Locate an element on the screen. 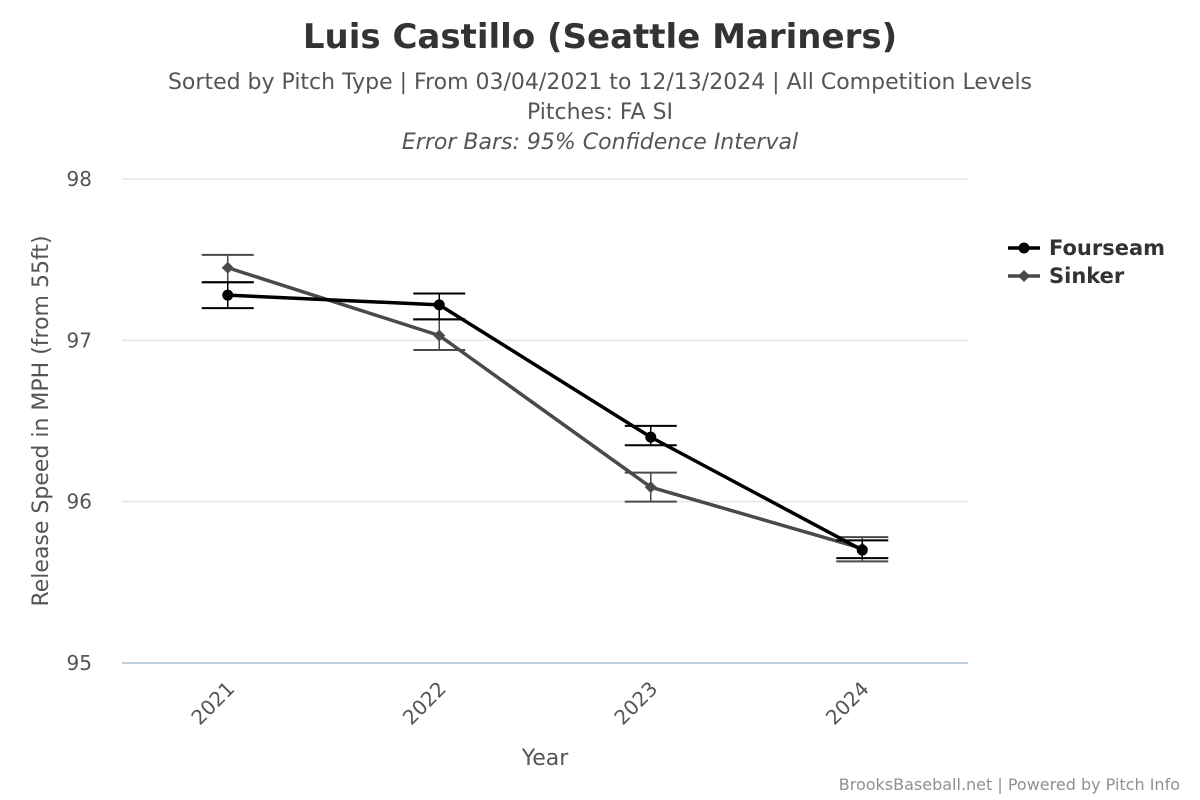  chart-title: Luis Castillo (Seattle Mariners) is located at coordinates (600, 37).